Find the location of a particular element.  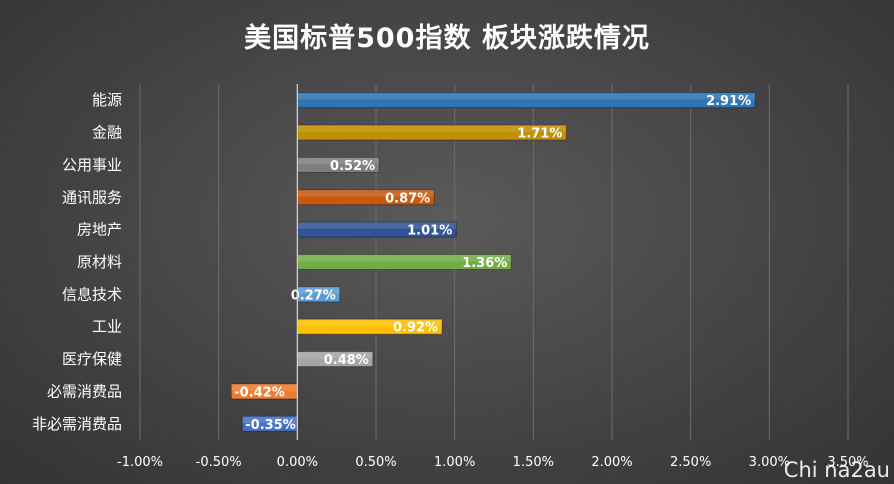

data-label-2: 0.52% is located at coordinates (352, 166).